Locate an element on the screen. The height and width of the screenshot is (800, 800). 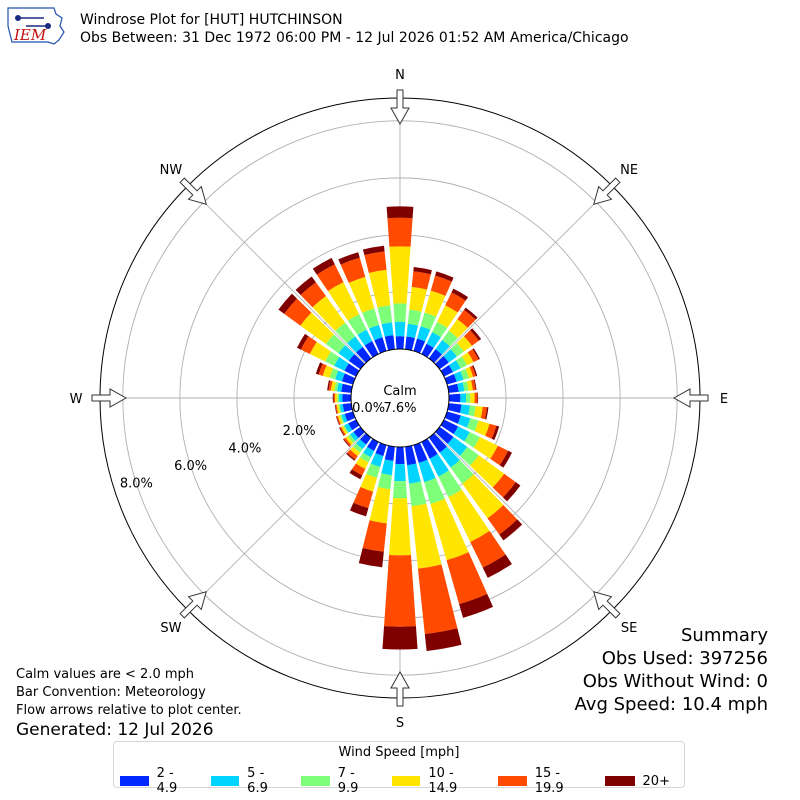
legend-item: 2 - 4.9 is located at coordinates (158, 781).